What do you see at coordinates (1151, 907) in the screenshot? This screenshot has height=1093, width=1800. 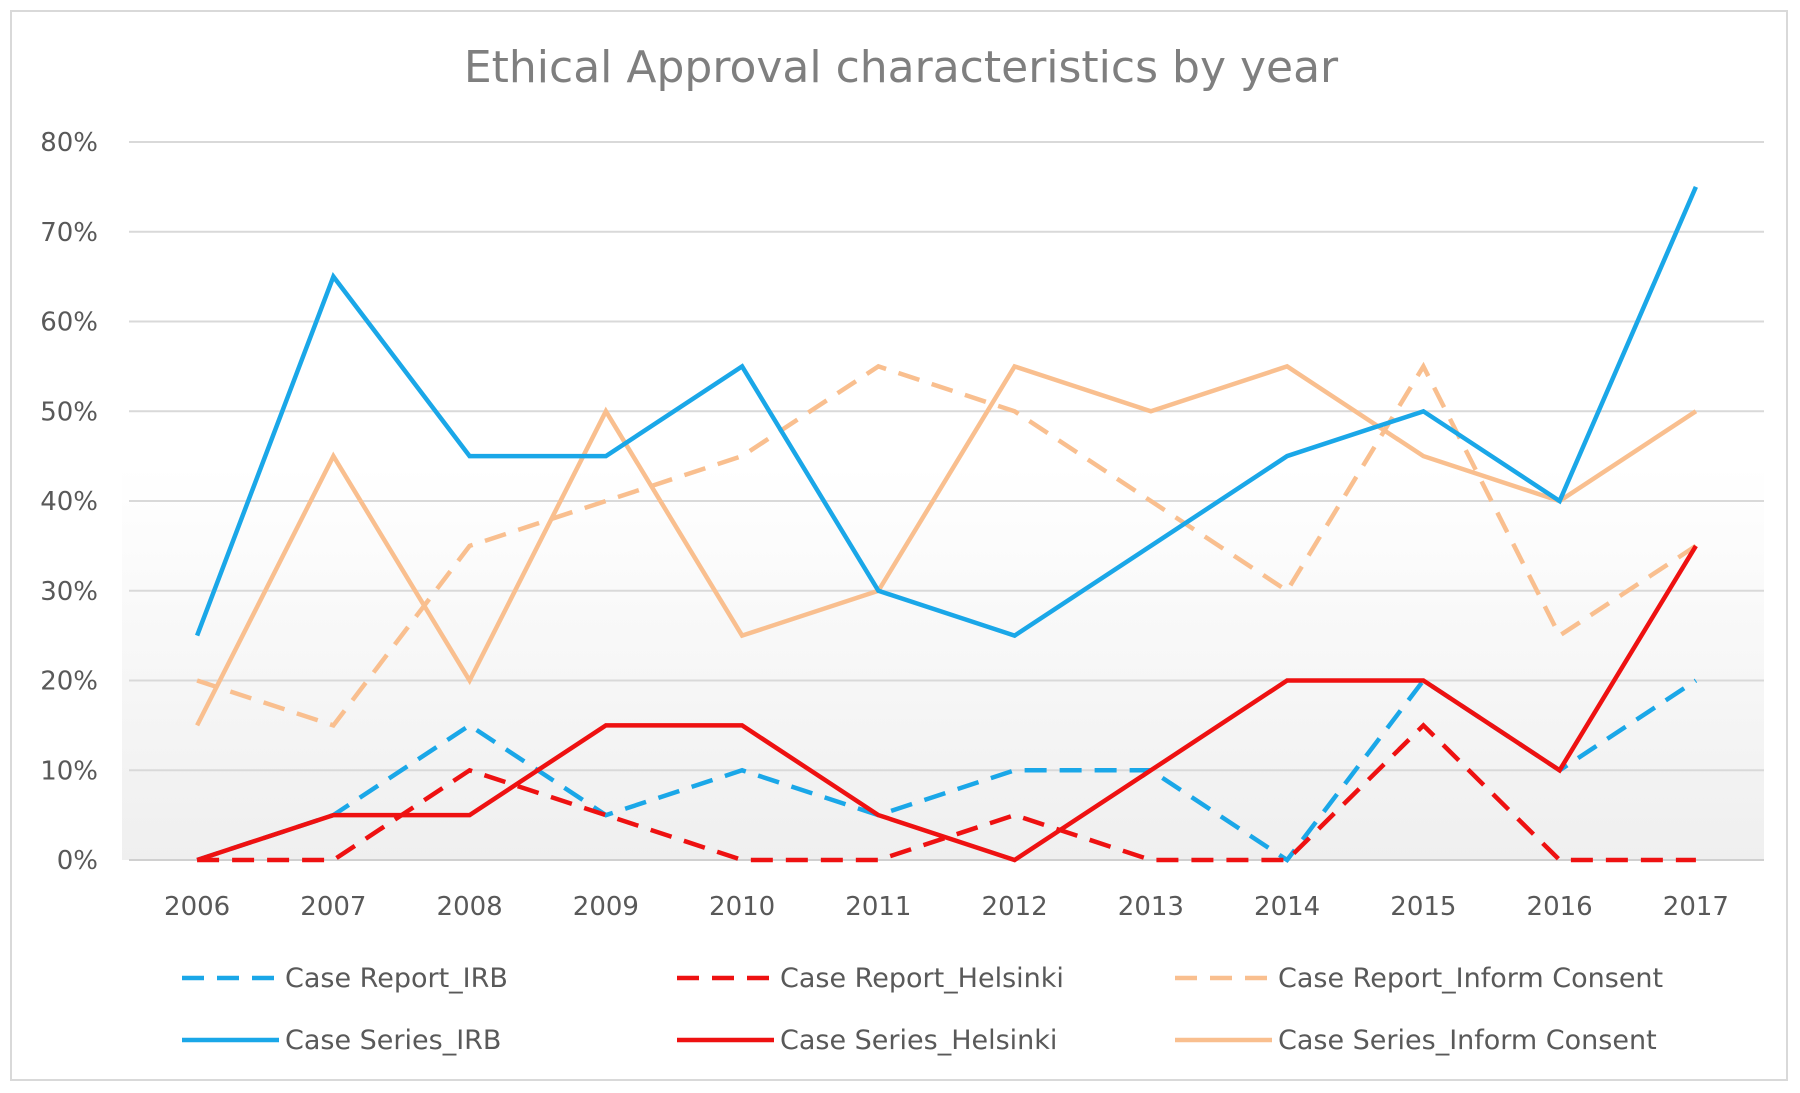 I see `x-tick-label: 2013` at bounding box center [1151, 907].